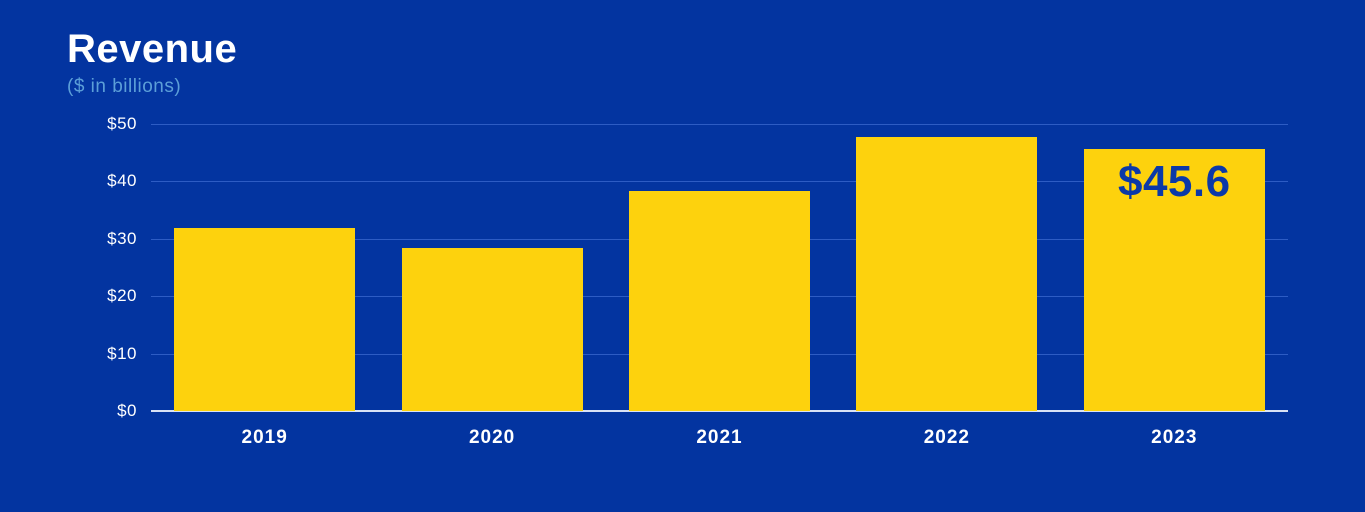 This screenshot has height=512, width=1365. What do you see at coordinates (264, 437) in the screenshot?
I see `x-axis-label-2019: 2019` at bounding box center [264, 437].